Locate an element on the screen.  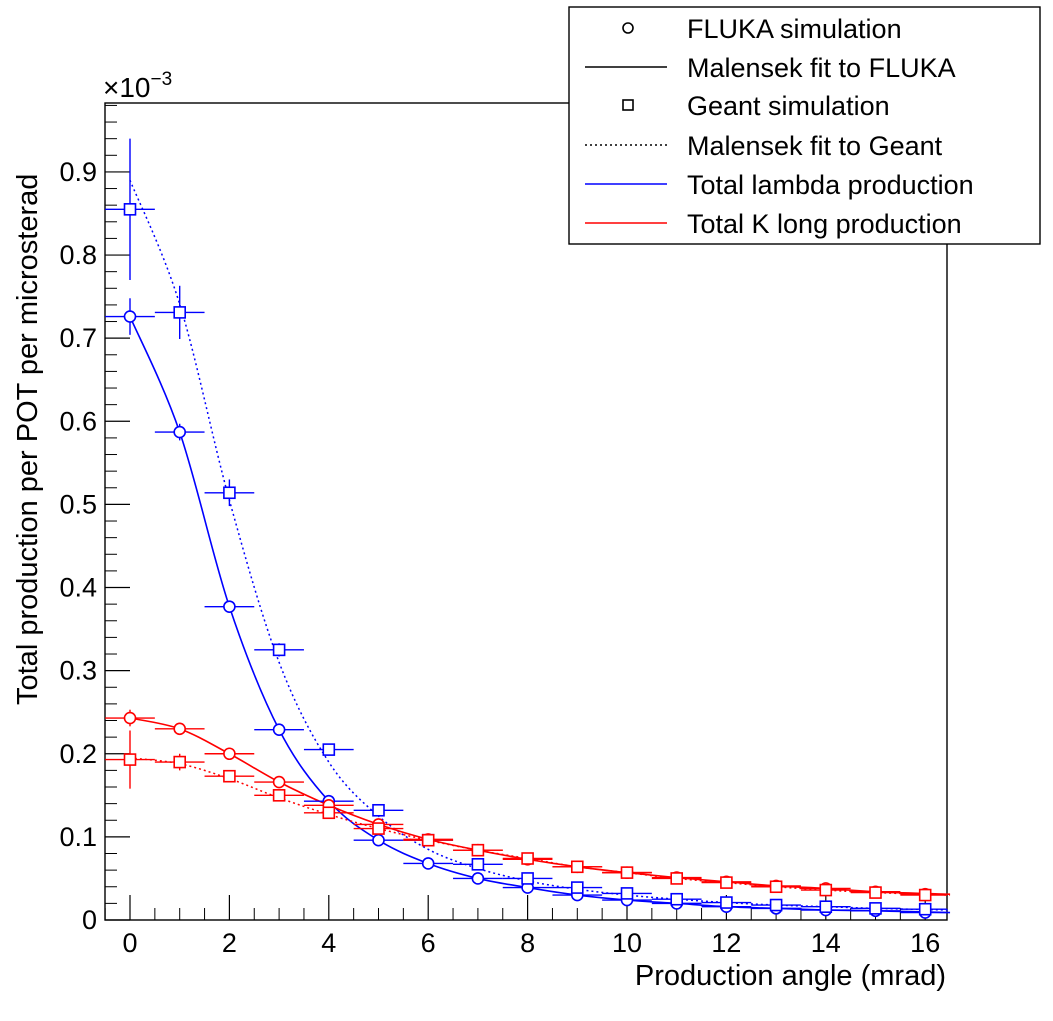
legend-label: Total K long production is located at coordinates (824, 224).